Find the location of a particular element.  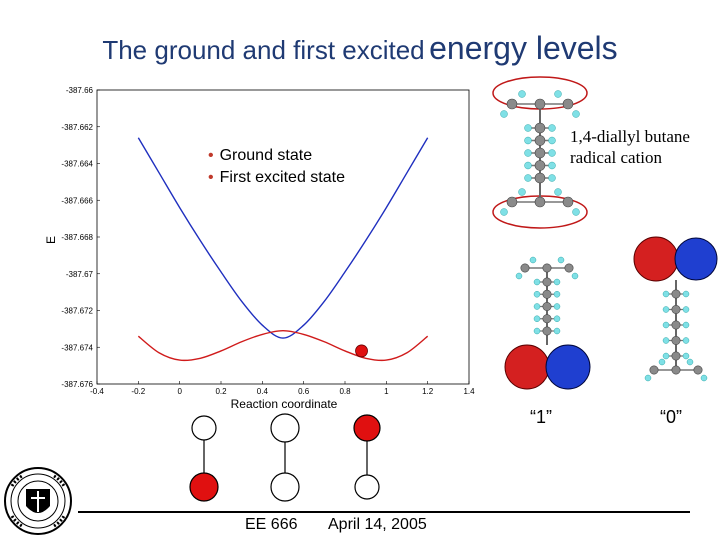

orbital-lobe-pair-top is located at coordinates (675, 259).